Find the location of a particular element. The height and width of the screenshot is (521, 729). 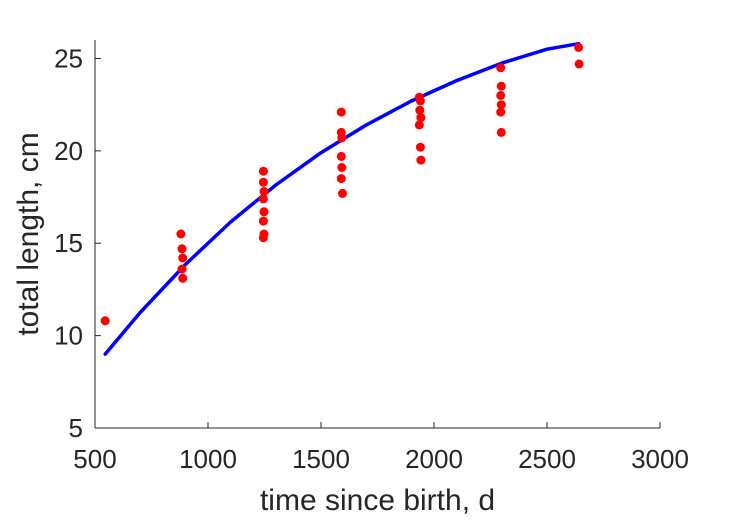

x-tick-label: 1500 is located at coordinates (321, 459).